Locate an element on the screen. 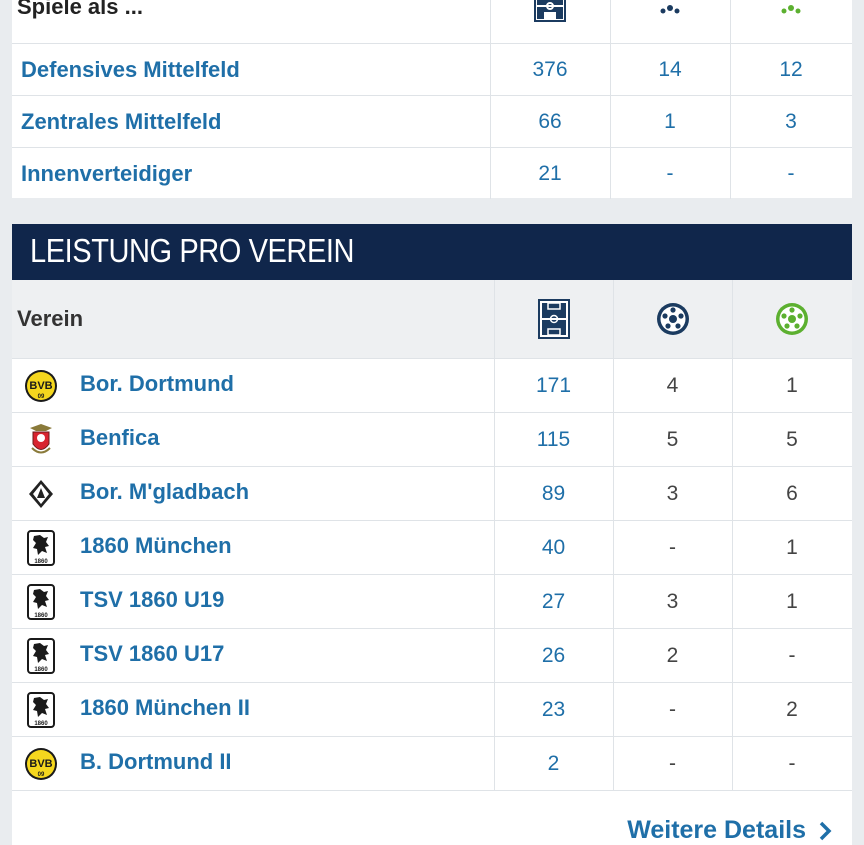  club-link: 1860 München II is located at coordinates (165, 707).